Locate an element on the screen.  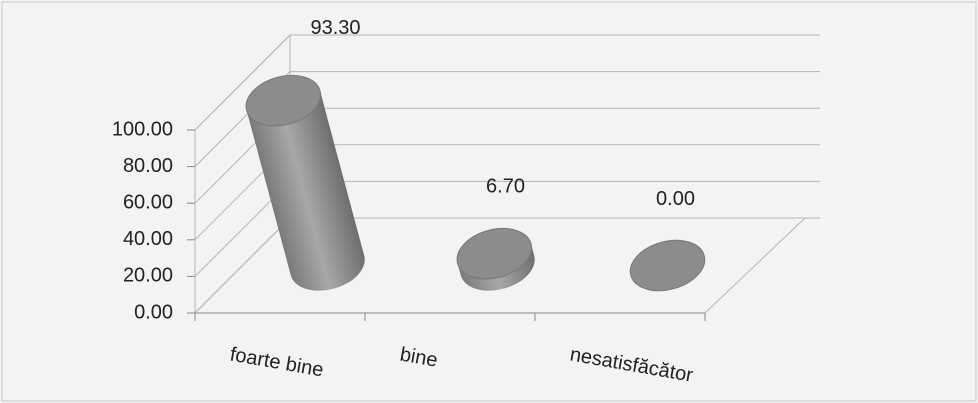
value-label: 0.00 is located at coordinates (675, 199).